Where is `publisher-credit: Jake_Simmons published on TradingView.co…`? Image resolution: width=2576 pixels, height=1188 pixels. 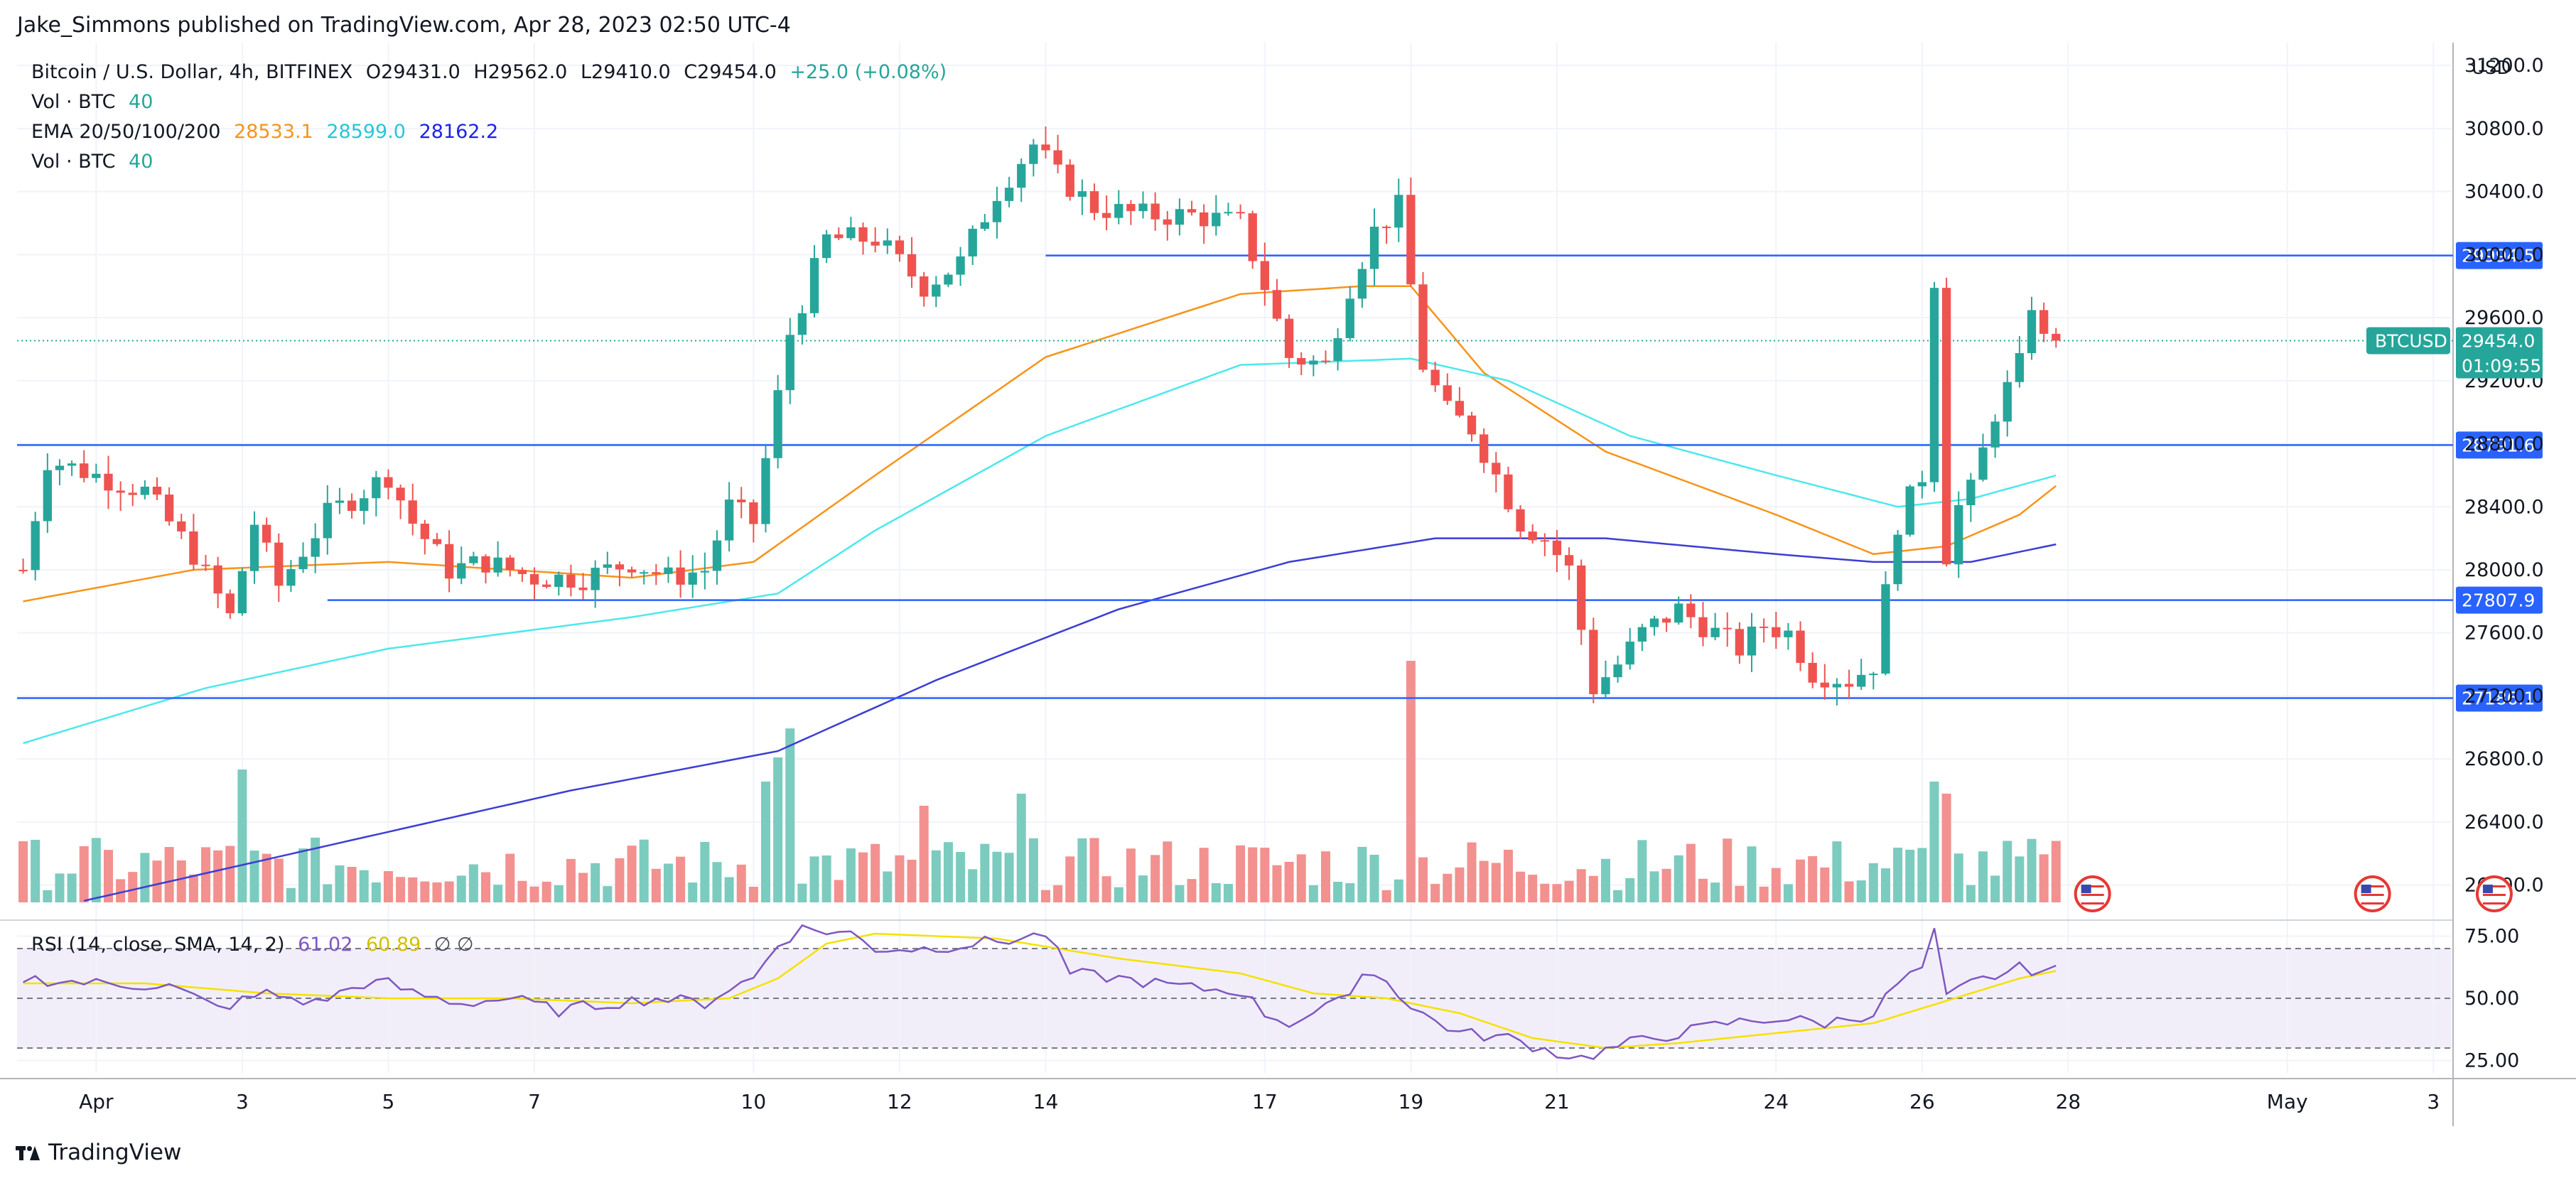 publisher-credit: Jake_Simmons published on TradingView.co… is located at coordinates (404, 26).